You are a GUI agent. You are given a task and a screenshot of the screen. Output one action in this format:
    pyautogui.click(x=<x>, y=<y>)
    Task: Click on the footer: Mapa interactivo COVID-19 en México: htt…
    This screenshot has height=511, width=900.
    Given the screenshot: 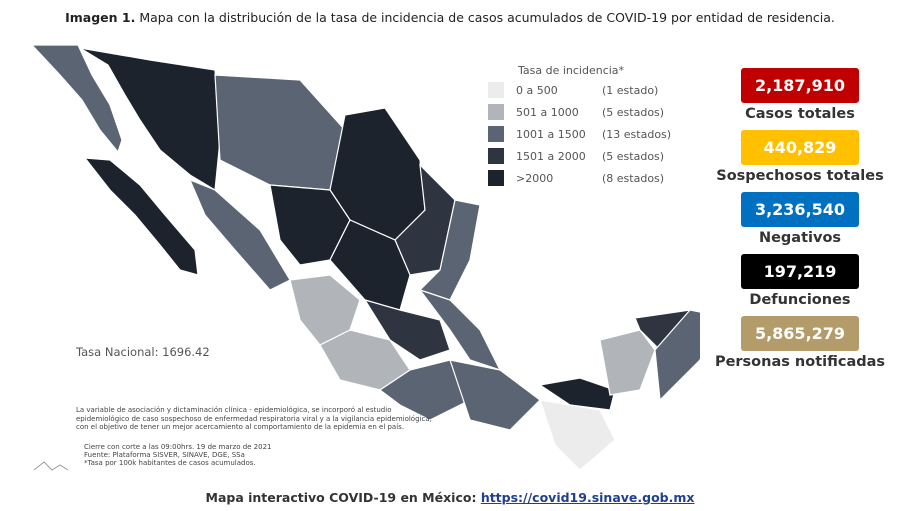 What is the action you would take?
    pyautogui.click(x=450, y=497)
    